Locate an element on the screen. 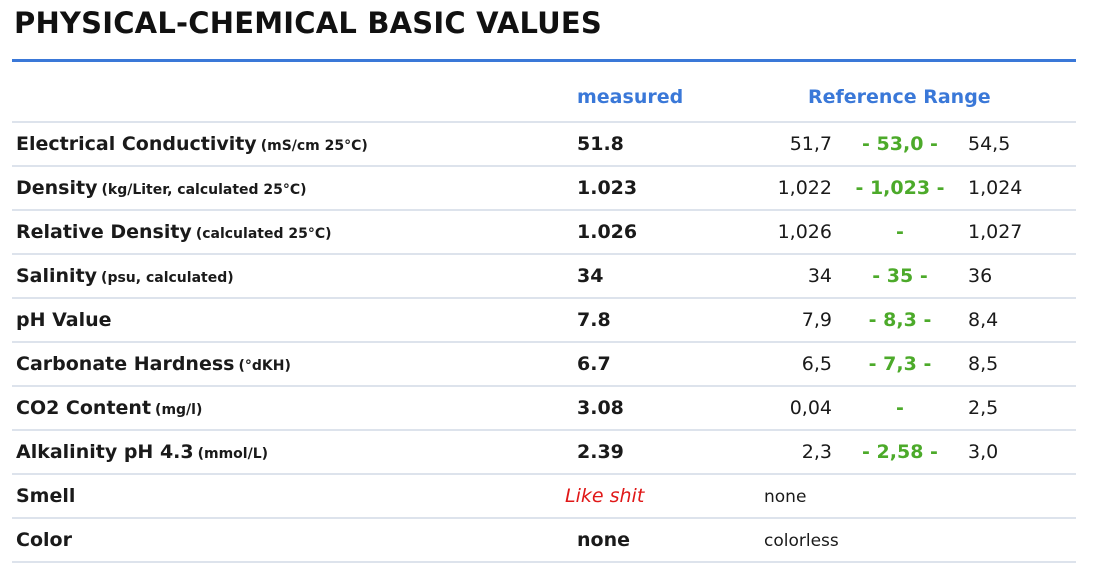  parameter-label: pH Value is located at coordinates (64, 320).